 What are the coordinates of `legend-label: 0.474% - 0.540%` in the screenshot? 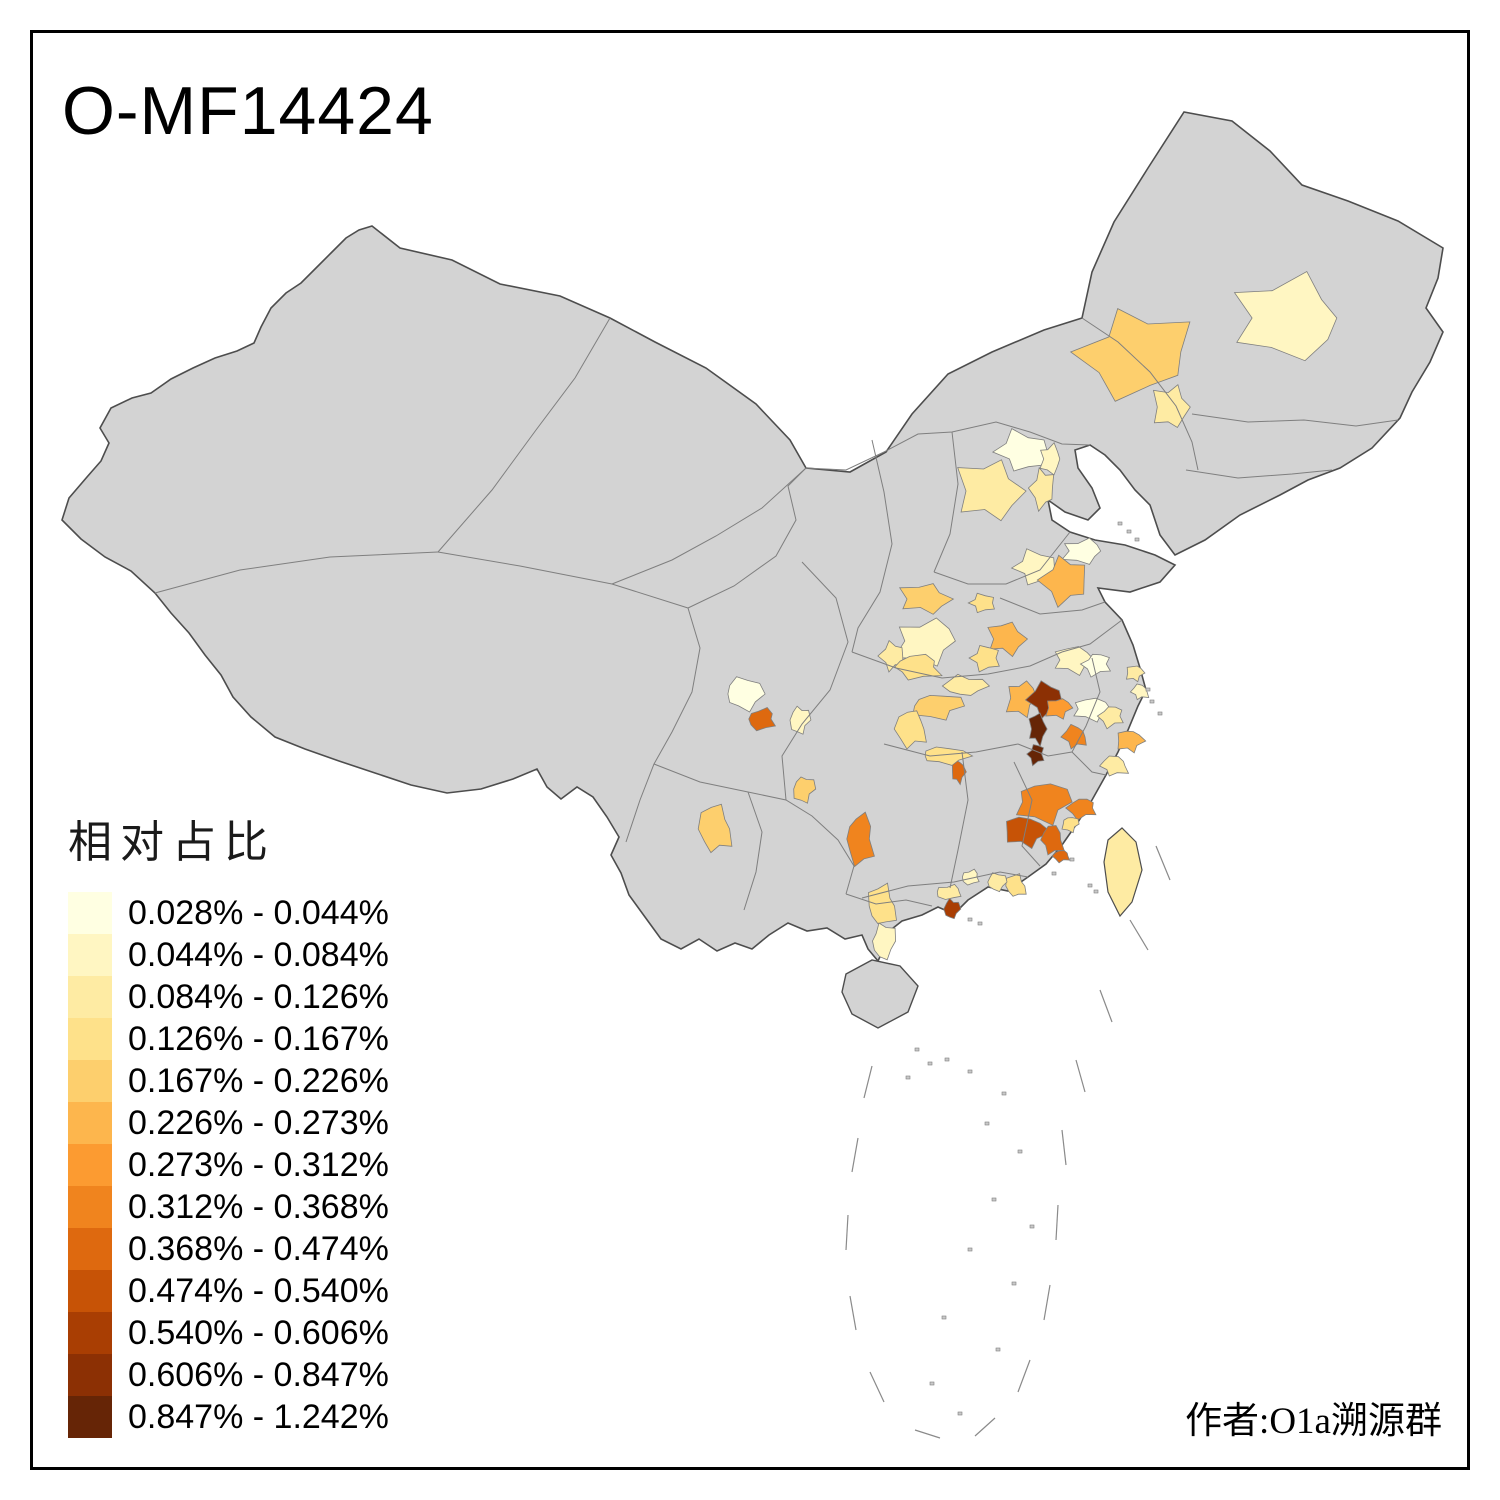 It's located at (258, 1290).